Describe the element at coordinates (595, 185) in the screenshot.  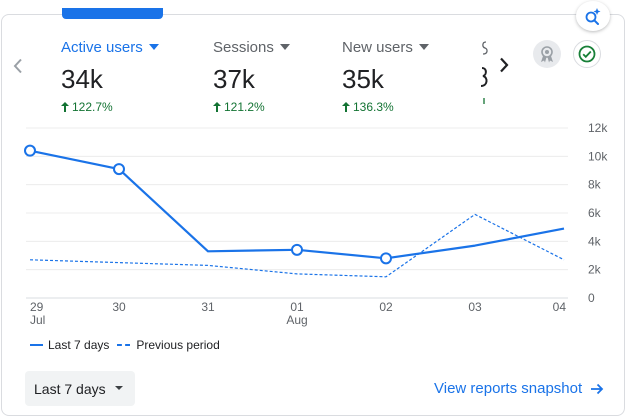
I see `y-tick-label: 8k` at that location.